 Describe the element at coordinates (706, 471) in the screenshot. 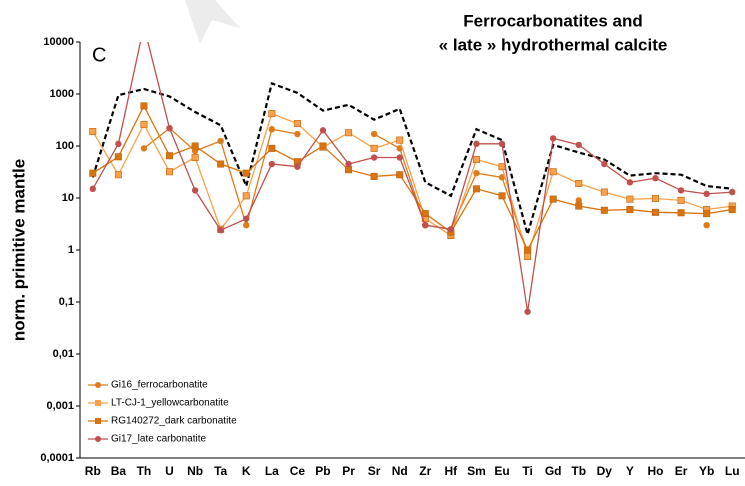

I see `x-tick-label: Yb` at that location.